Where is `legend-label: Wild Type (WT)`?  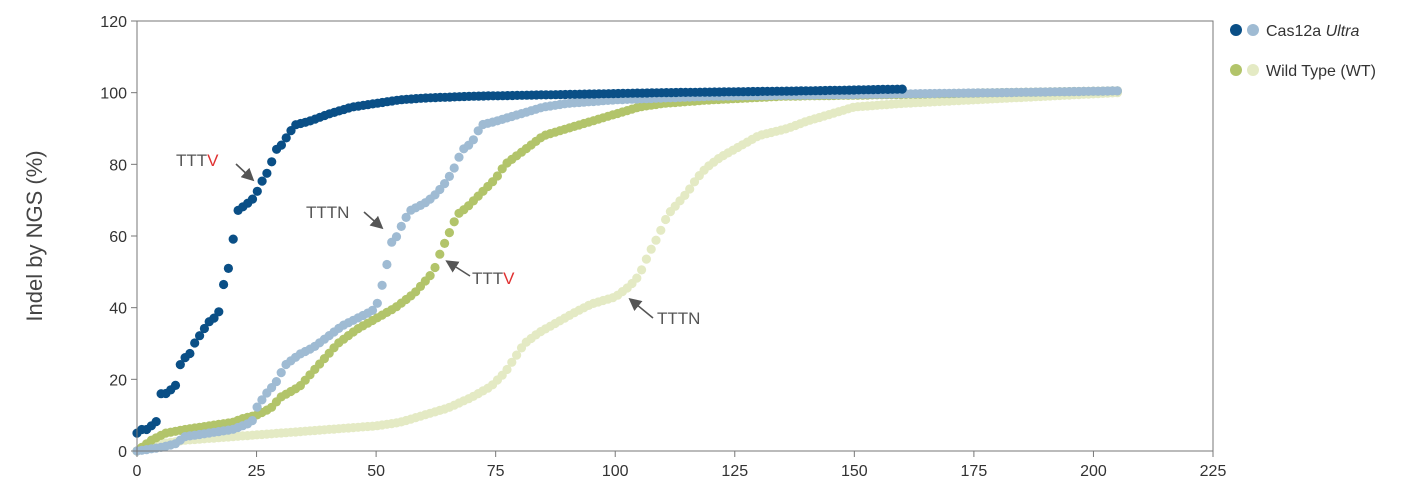 legend-label: Wild Type (WT) is located at coordinates (1321, 71).